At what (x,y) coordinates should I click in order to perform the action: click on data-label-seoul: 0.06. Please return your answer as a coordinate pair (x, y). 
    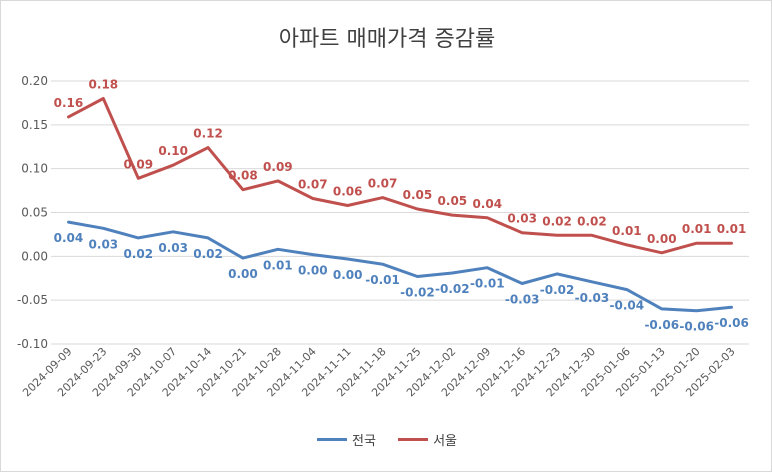
    Looking at the image, I should click on (348, 191).